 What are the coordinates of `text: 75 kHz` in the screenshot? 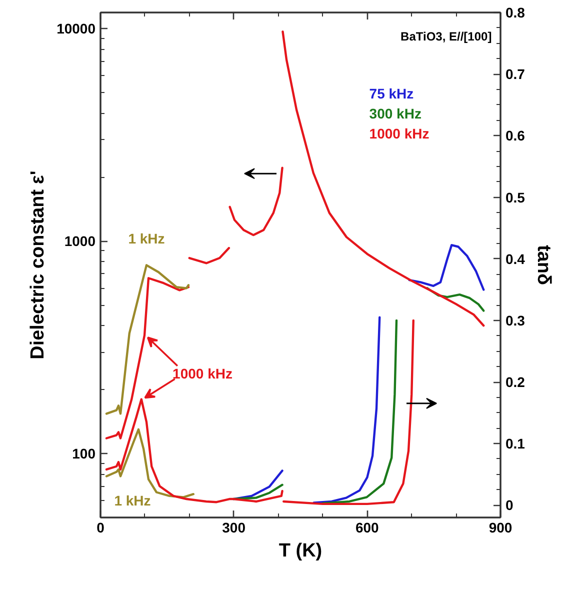 It's located at (391, 93).